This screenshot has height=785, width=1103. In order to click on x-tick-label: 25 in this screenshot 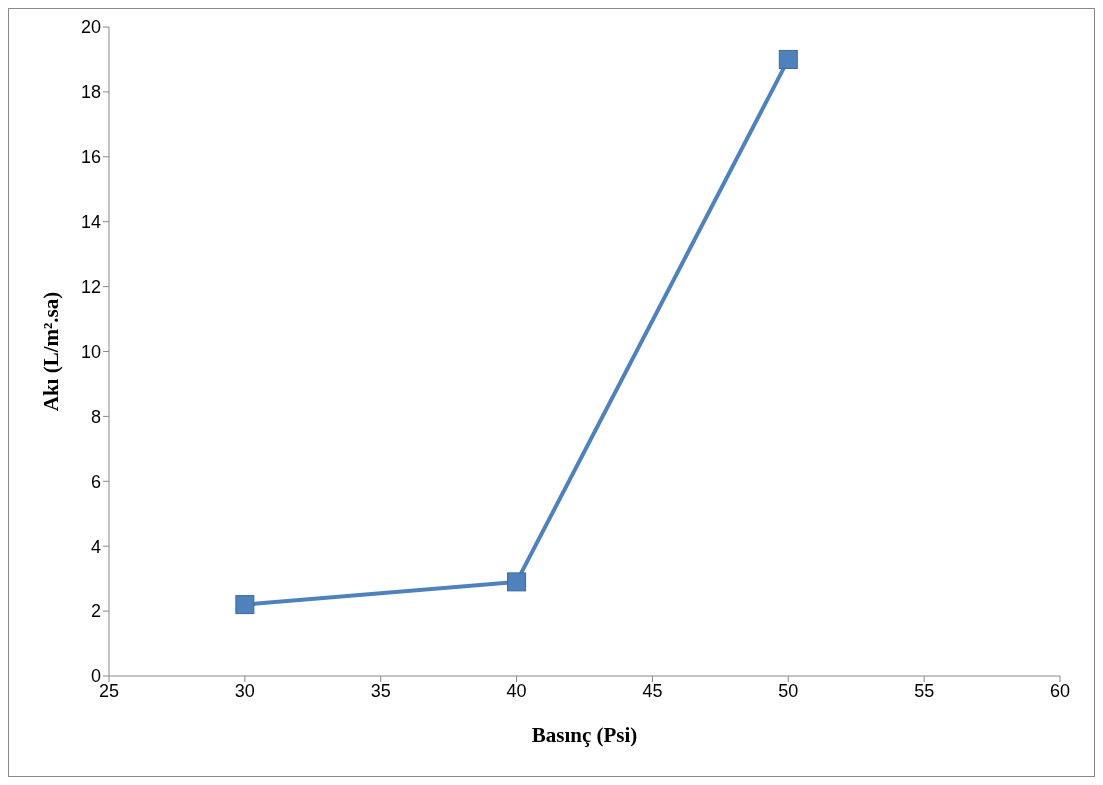, I will do `click(109, 690)`.